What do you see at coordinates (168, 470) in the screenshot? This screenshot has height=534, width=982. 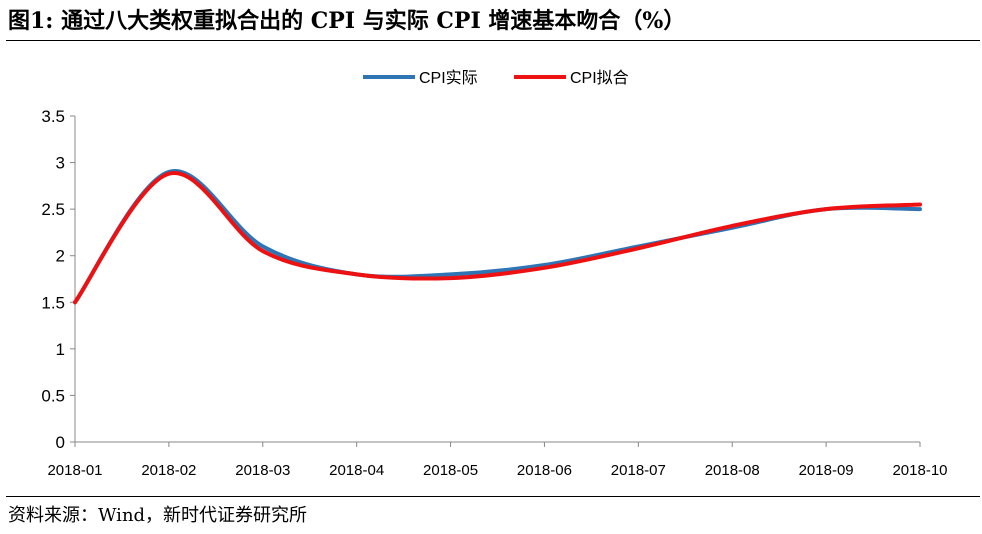 I see `x-tick-label: 2018-02` at bounding box center [168, 470].